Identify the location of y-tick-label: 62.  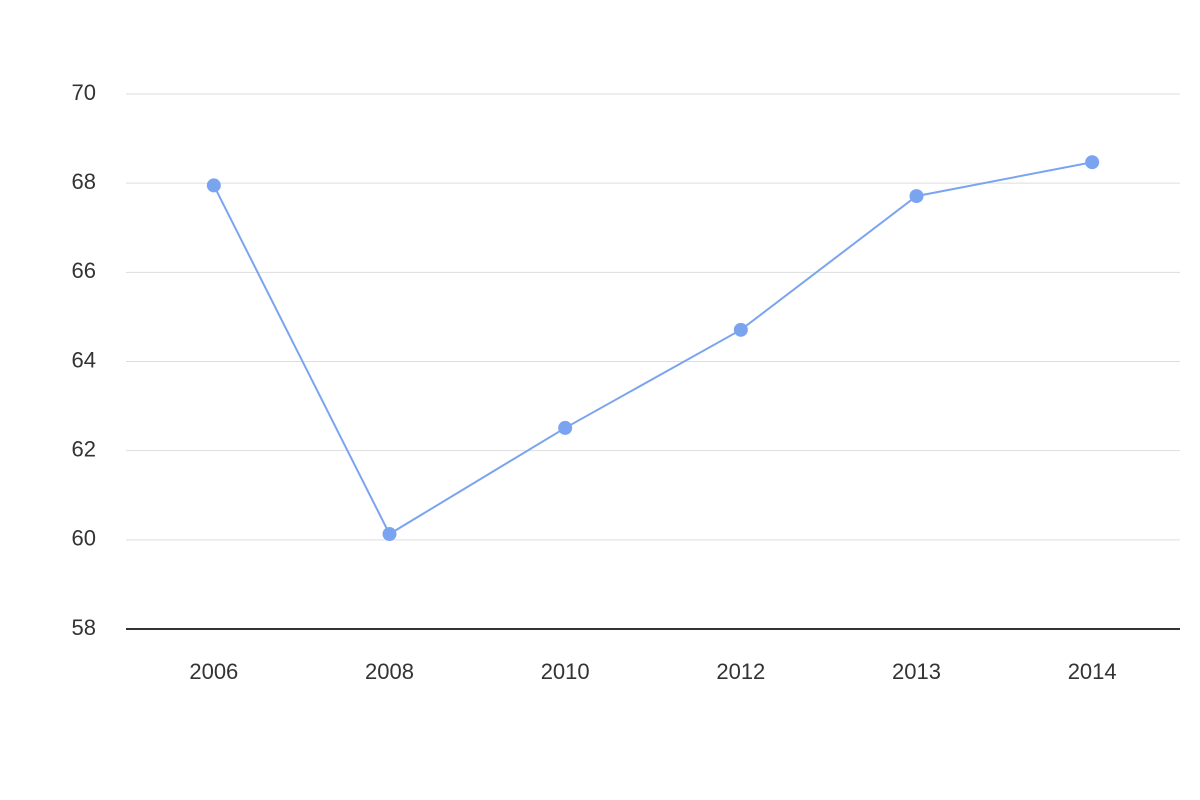
(84, 448).